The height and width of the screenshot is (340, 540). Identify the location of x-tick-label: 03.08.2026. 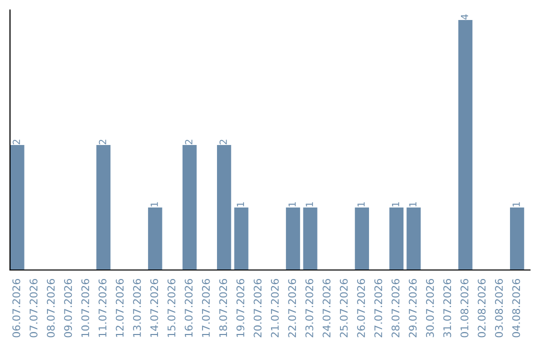
(498, 308).